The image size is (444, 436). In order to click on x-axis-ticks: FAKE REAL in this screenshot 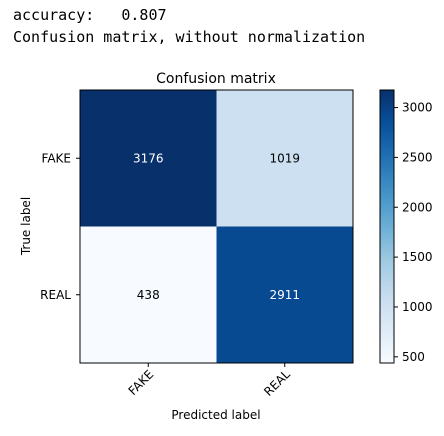, I will do `click(209, 381)`.